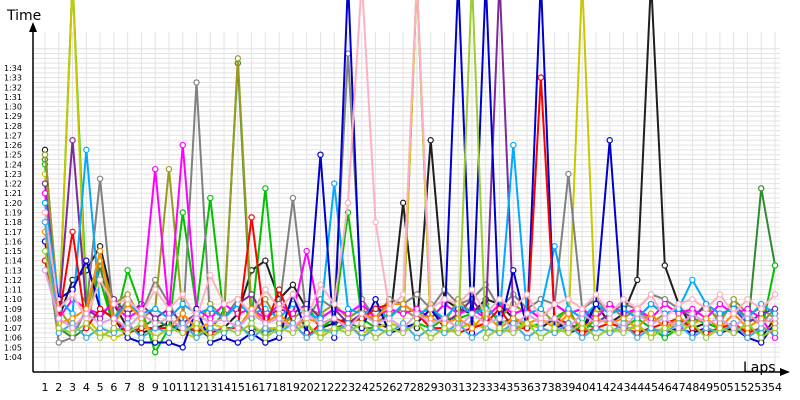  Describe the element at coordinates (500, 387) in the screenshot. I see `x-tick-label: 34` at that location.